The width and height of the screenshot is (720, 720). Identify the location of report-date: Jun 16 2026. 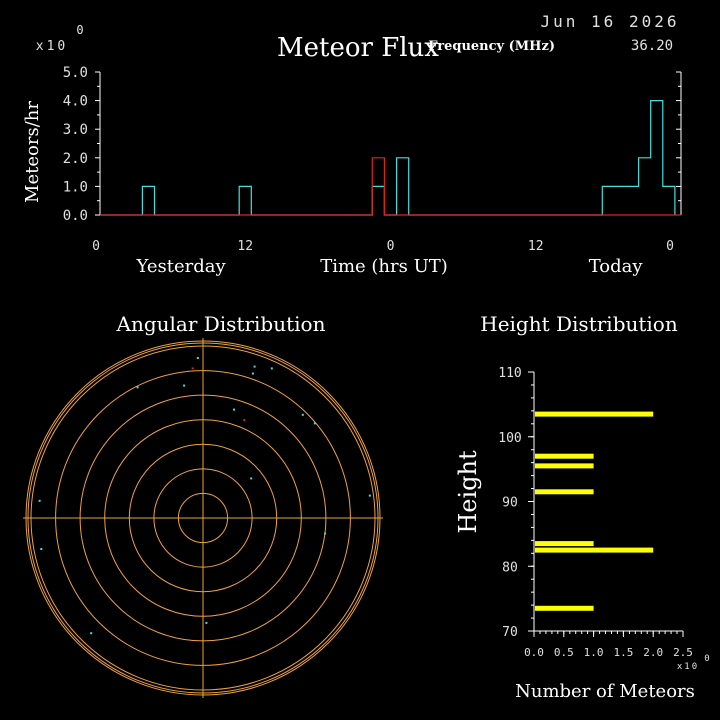
(610, 21).